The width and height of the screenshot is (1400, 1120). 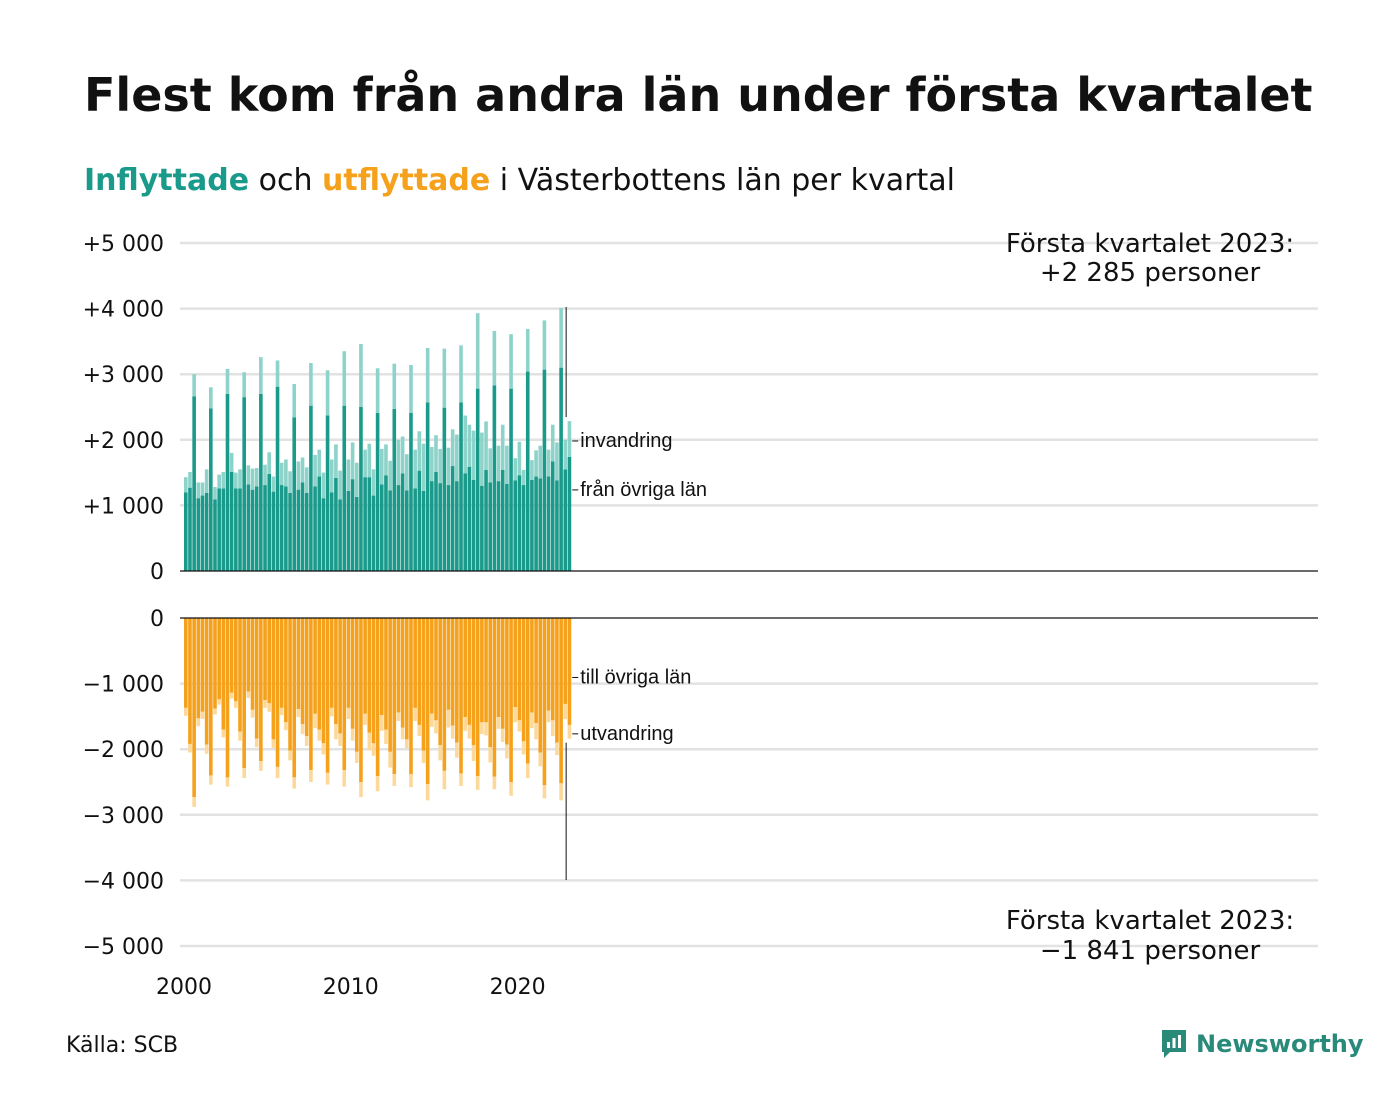 I want to click on y-tick-label: −4 000, so click(x=123, y=881).